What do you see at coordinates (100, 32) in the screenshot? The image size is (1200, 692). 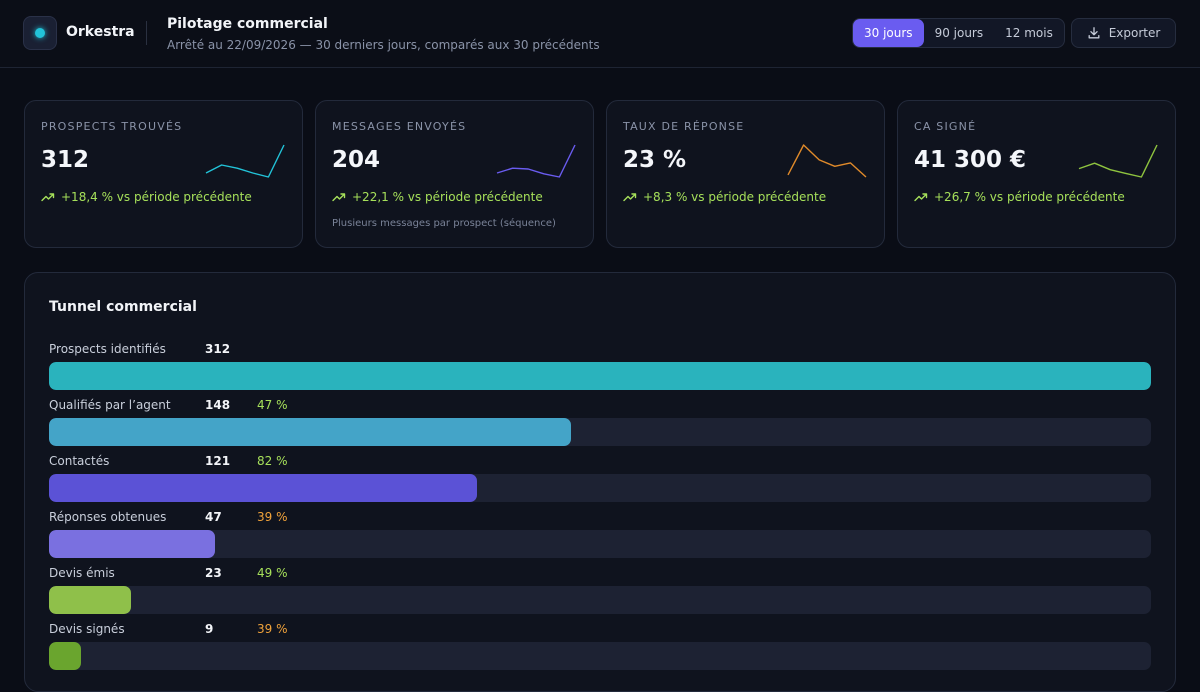 I see `brand-name: Orkestra` at bounding box center [100, 32].